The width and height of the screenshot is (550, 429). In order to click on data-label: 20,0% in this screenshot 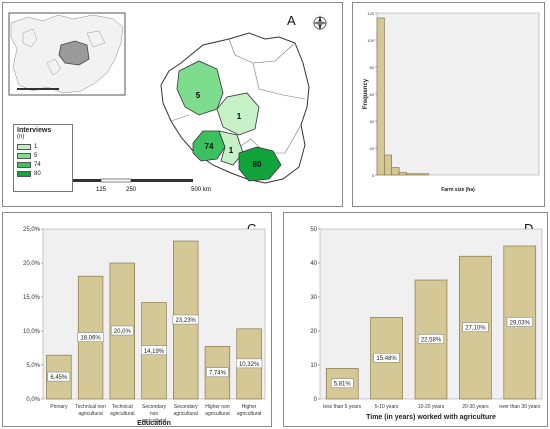, I will do `click(123, 332)`.